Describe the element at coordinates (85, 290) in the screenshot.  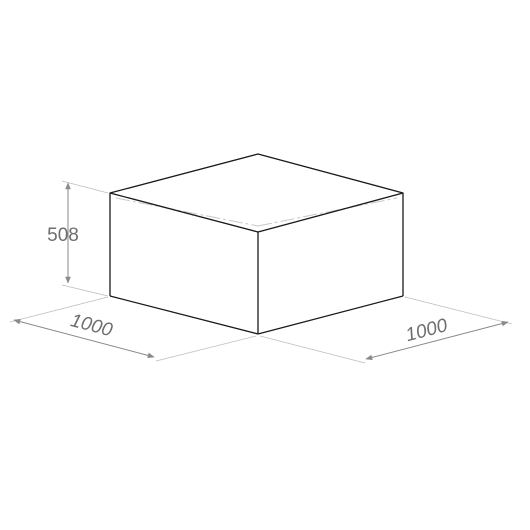
I see `ext-height-bottom` at that location.